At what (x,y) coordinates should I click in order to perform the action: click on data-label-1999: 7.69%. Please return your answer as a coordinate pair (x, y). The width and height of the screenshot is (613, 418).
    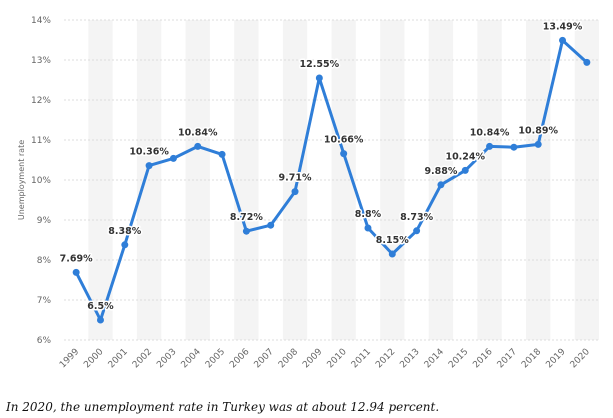
    Looking at the image, I should click on (76, 258).